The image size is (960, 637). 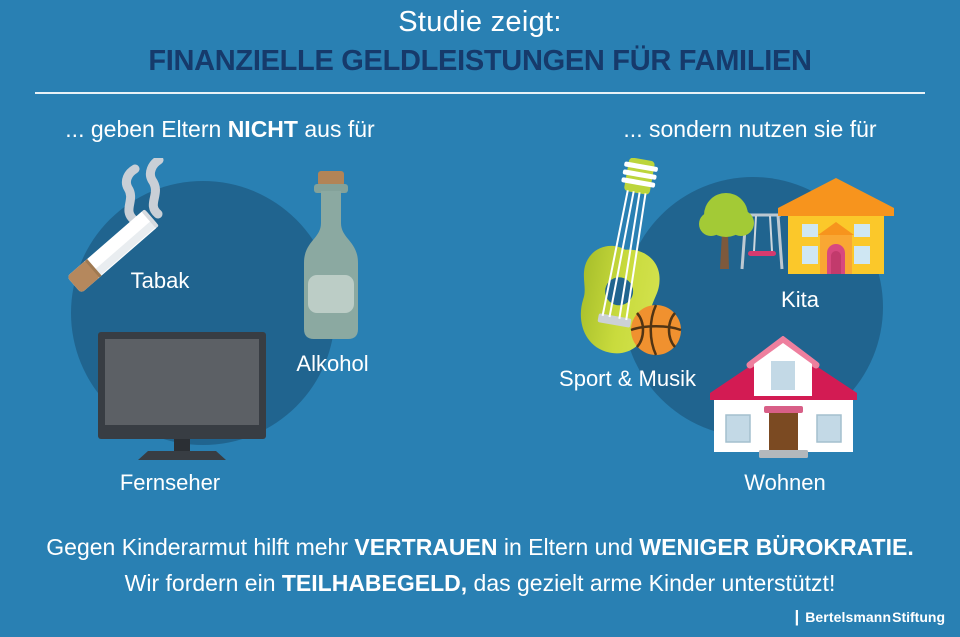 I want to click on bottle-icon, so click(x=331, y=255).